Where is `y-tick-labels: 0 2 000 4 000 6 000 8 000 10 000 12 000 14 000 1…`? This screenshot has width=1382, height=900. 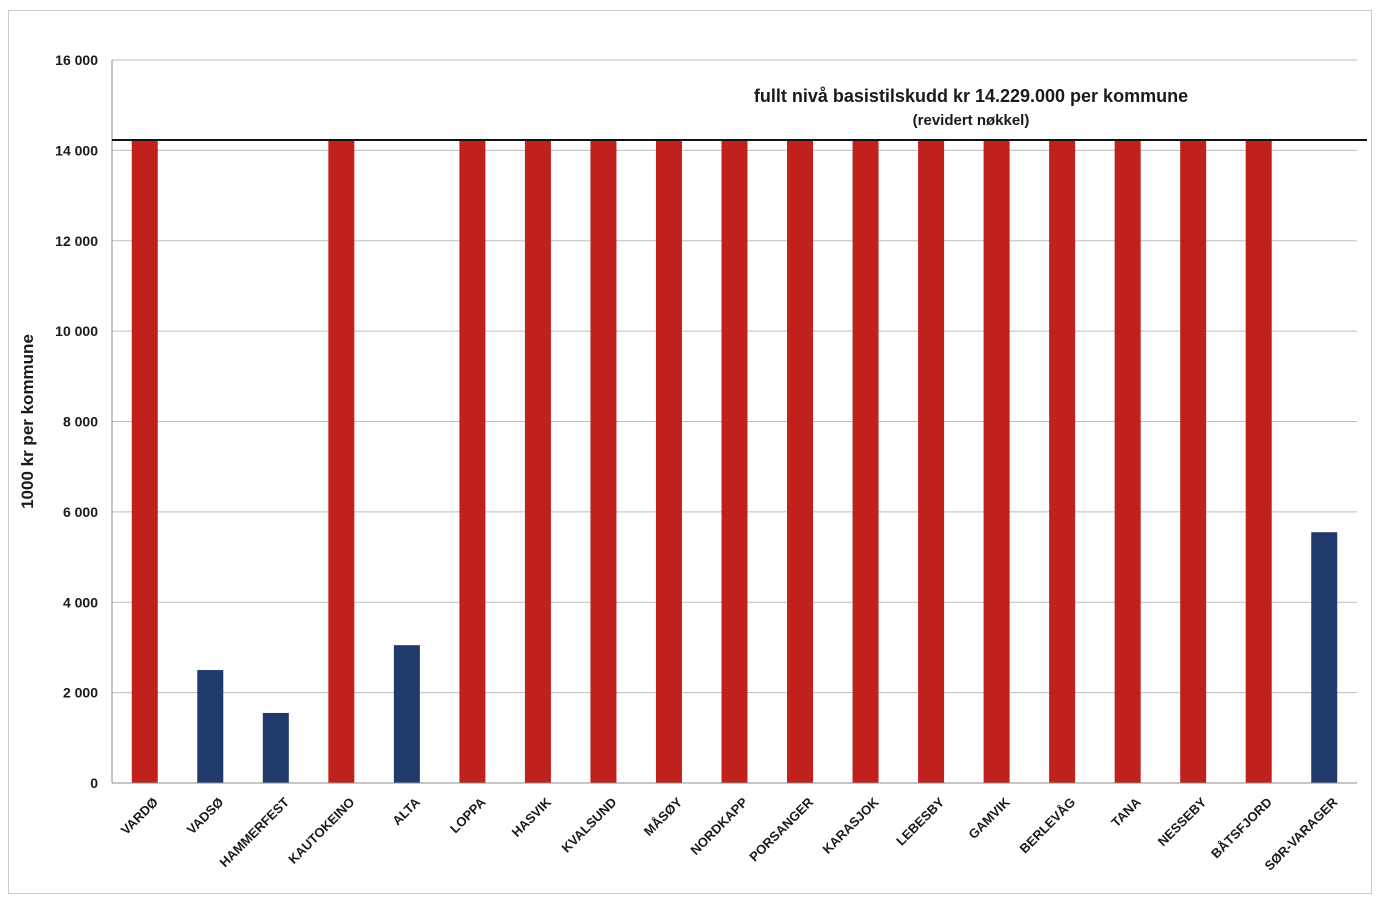 y-tick-labels: 0 2 000 4 000 6 000 8 000 10 000 12 000 14 000 1… is located at coordinates (76, 421).